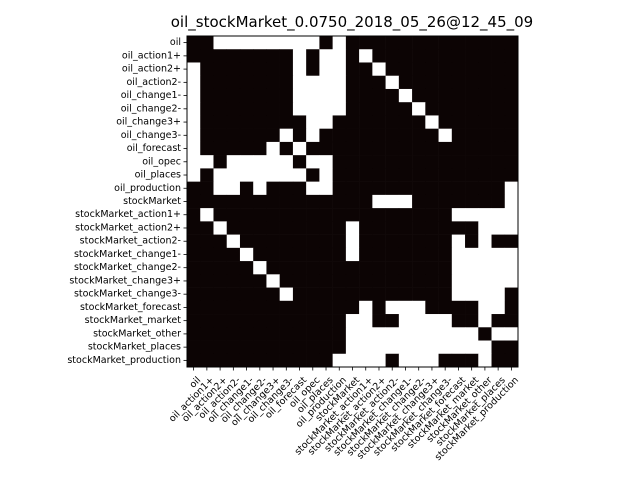 This screenshot has height=480, width=640. Describe the element at coordinates (175, 42) in the screenshot. I see `y-tick-label: oil` at that location.